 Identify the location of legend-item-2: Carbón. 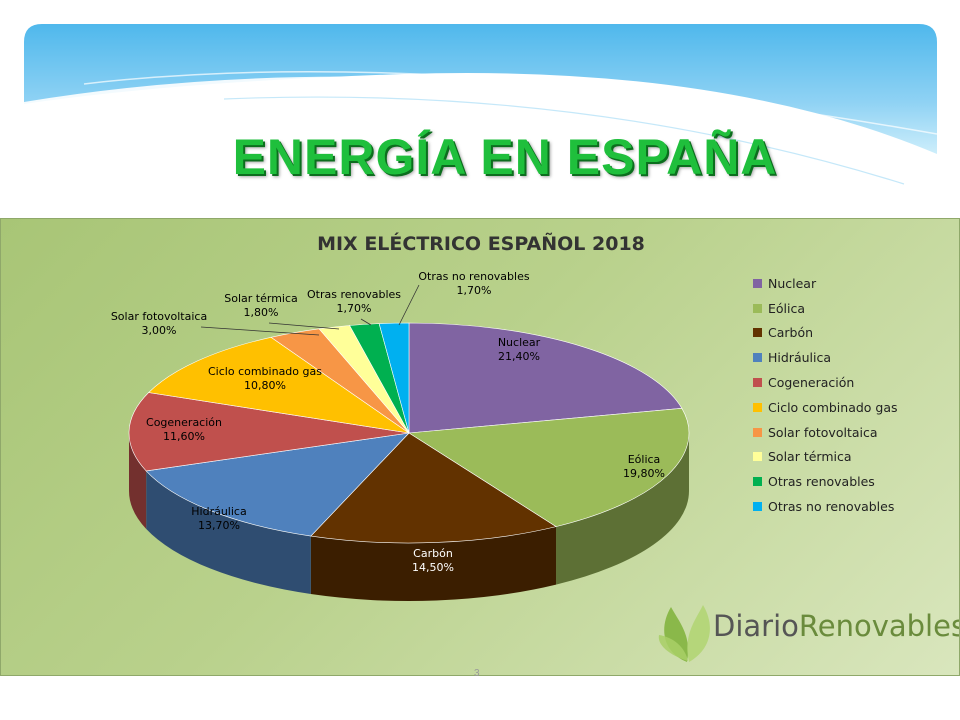
(825, 333).